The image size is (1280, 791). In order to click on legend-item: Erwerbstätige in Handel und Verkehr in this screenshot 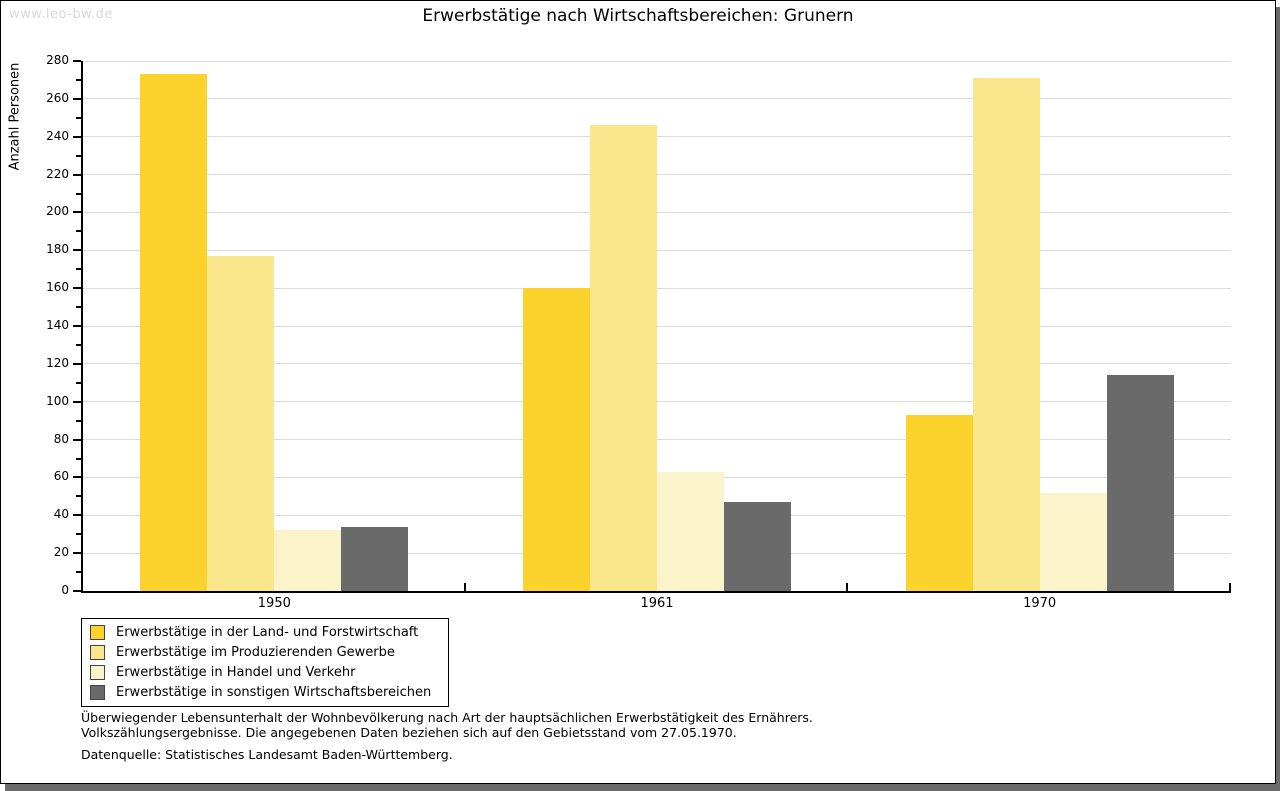, I will do `click(265, 672)`.